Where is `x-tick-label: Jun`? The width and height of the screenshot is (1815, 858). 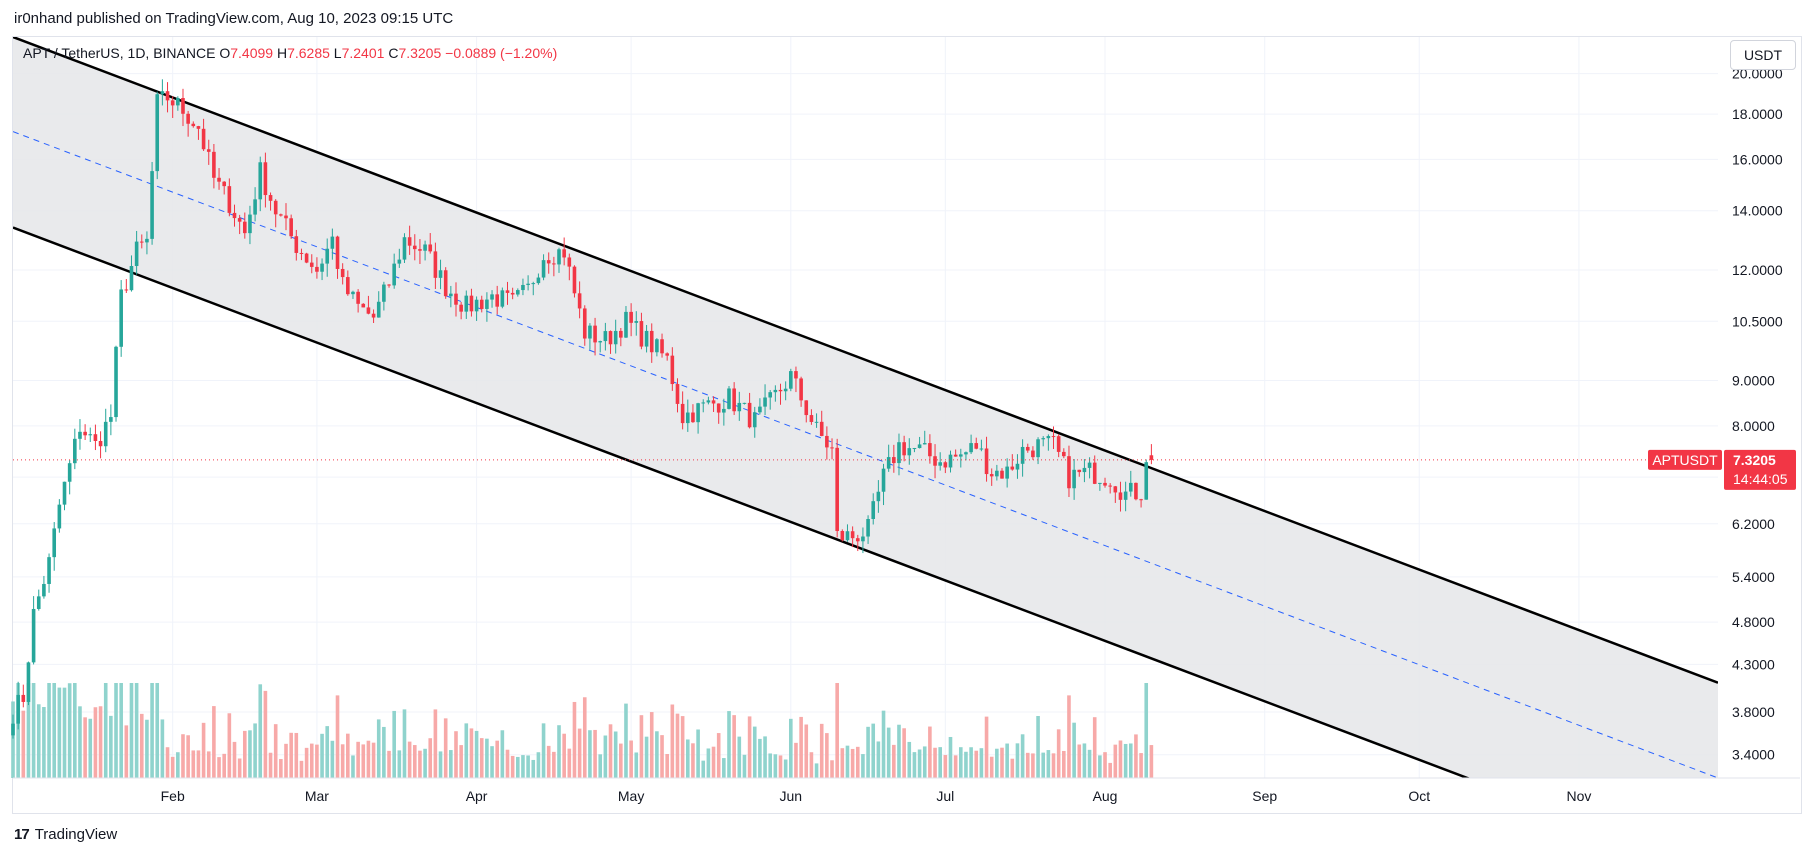
x-tick-label: Jun is located at coordinates (791, 796).